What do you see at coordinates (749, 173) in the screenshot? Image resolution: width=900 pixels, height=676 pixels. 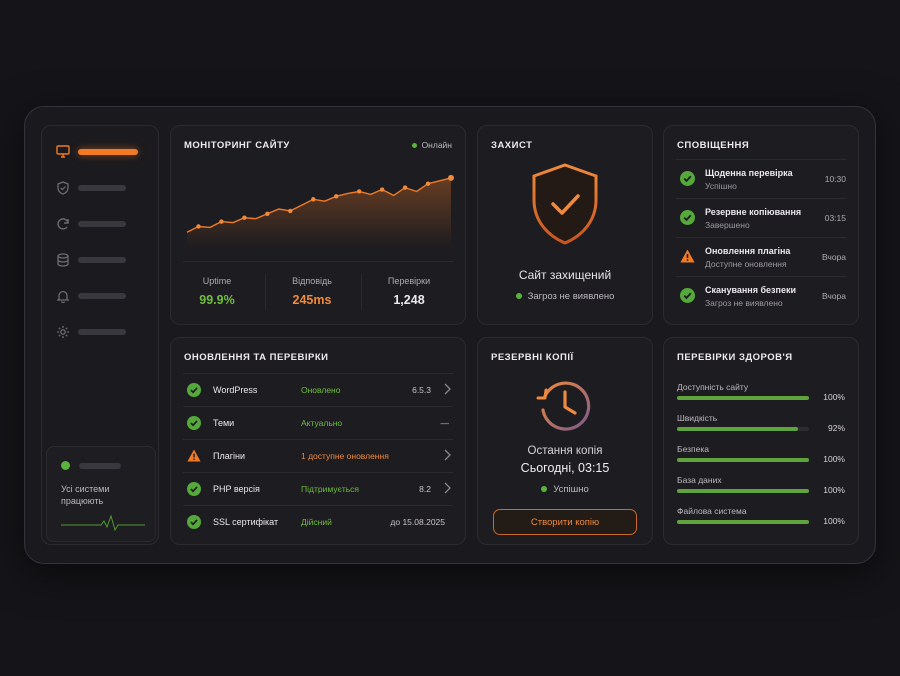 I see `notification-title: Щоденна перевірка` at bounding box center [749, 173].